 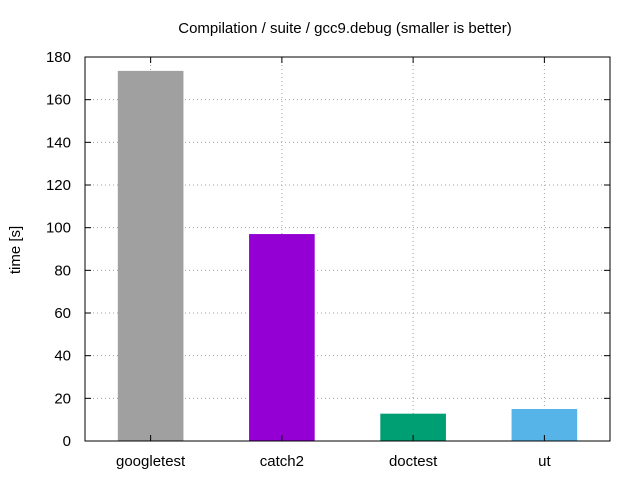 I want to click on y-tick-label: 180, so click(x=58, y=57).